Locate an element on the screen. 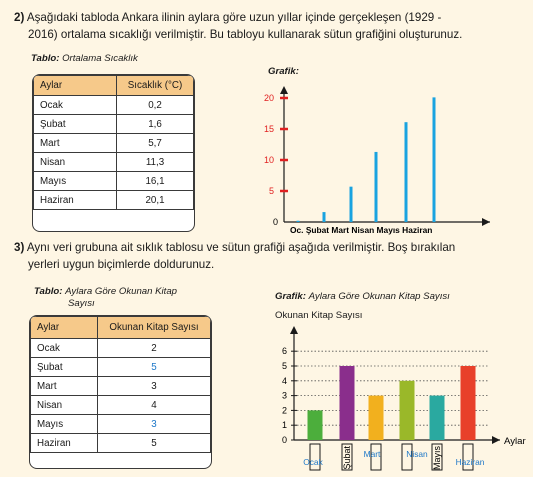 This screenshot has width=533, height=477. row-value-filled: 5 is located at coordinates (154, 367).